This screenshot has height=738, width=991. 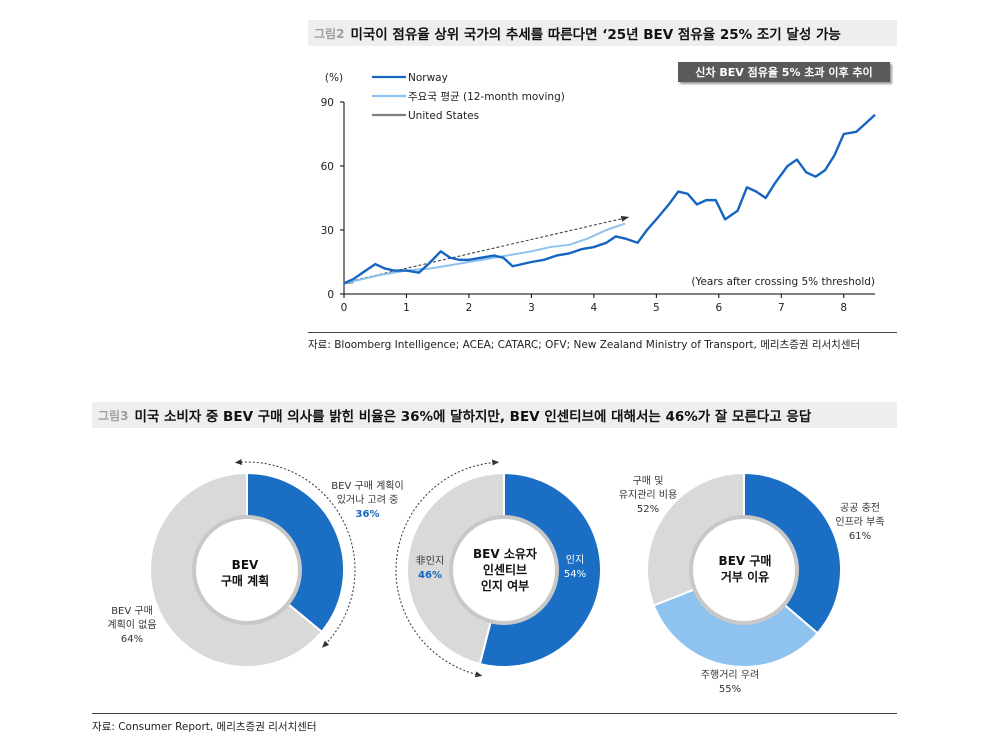 I want to click on donut2-label-unaware: 非인지 46%, so click(x=430, y=569).